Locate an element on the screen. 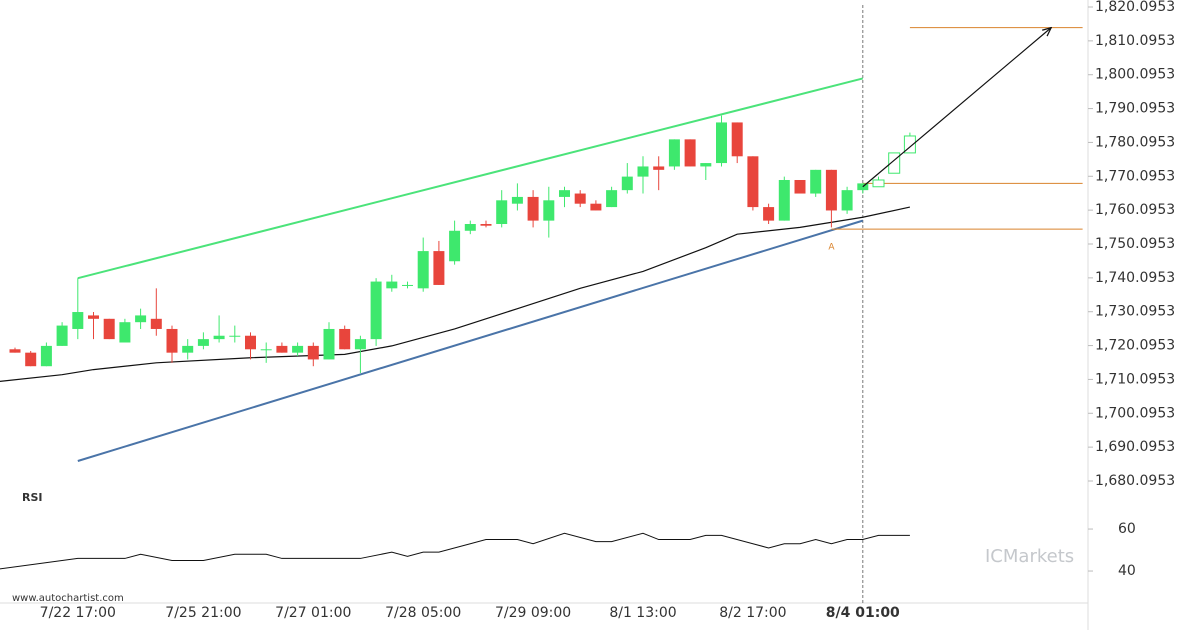  source: www.autochartist.com is located at coordinates (68, 598).